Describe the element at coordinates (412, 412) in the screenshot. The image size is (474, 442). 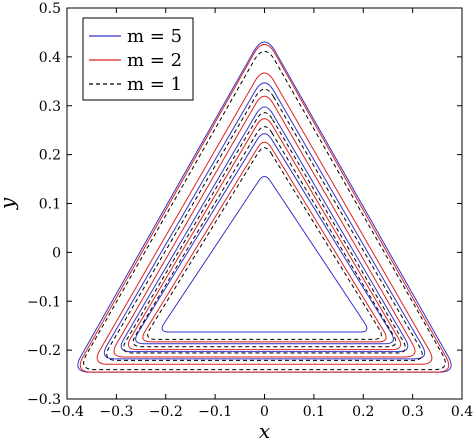
I see `x-tick-label: 0.3` at that location.